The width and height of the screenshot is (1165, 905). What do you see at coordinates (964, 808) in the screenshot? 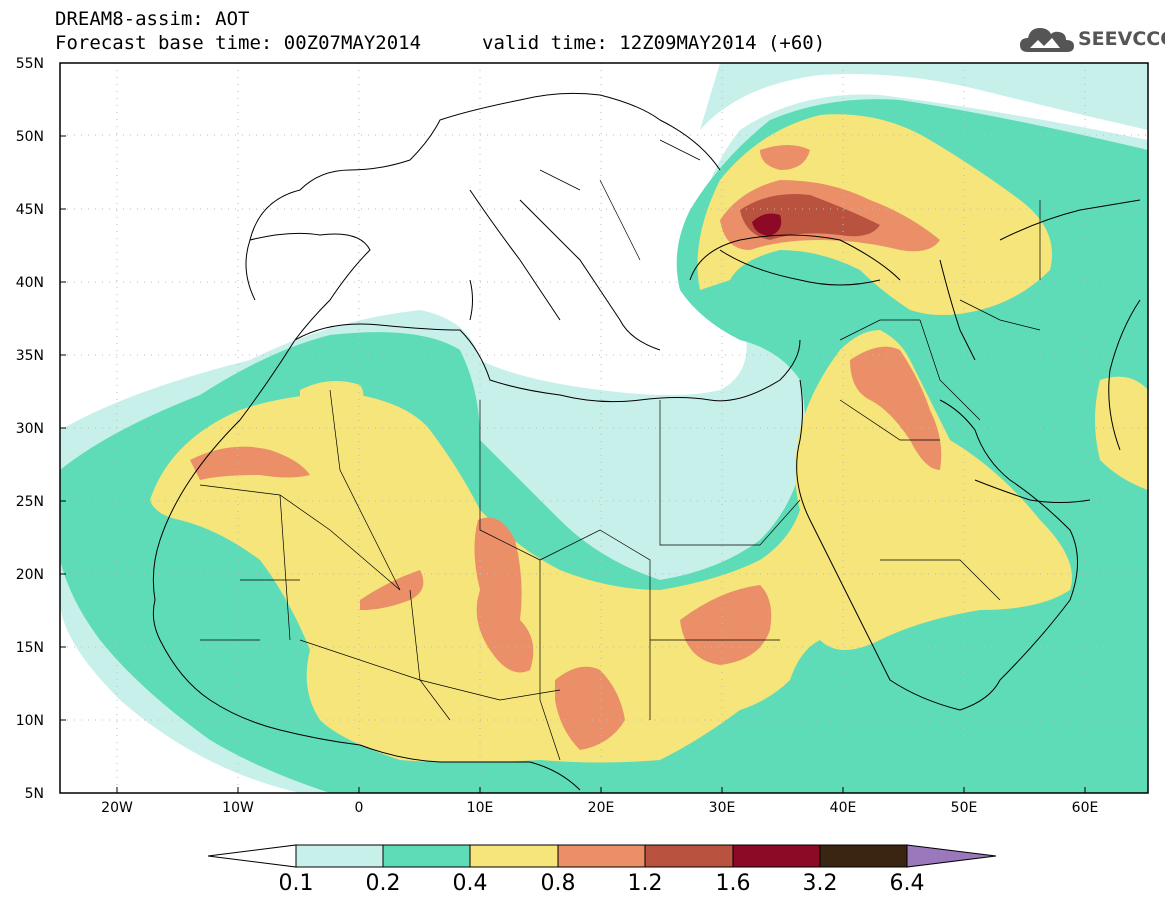
I see `x-tick-label: 50E` at bounding box center [964, 808].